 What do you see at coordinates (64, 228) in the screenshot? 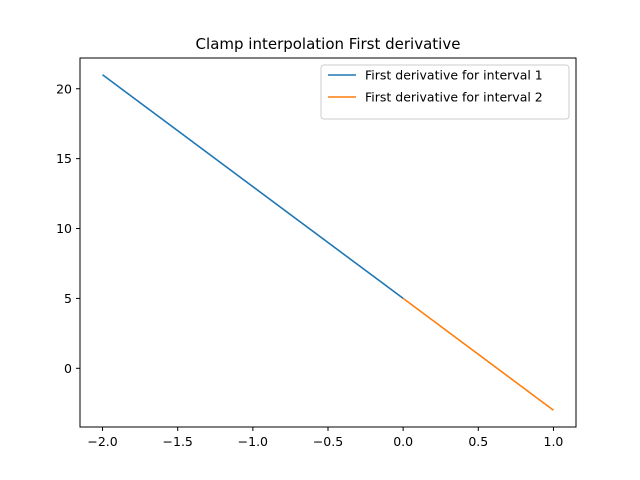
I see `y-tick-label: 10` at bounding box center [64, 228].